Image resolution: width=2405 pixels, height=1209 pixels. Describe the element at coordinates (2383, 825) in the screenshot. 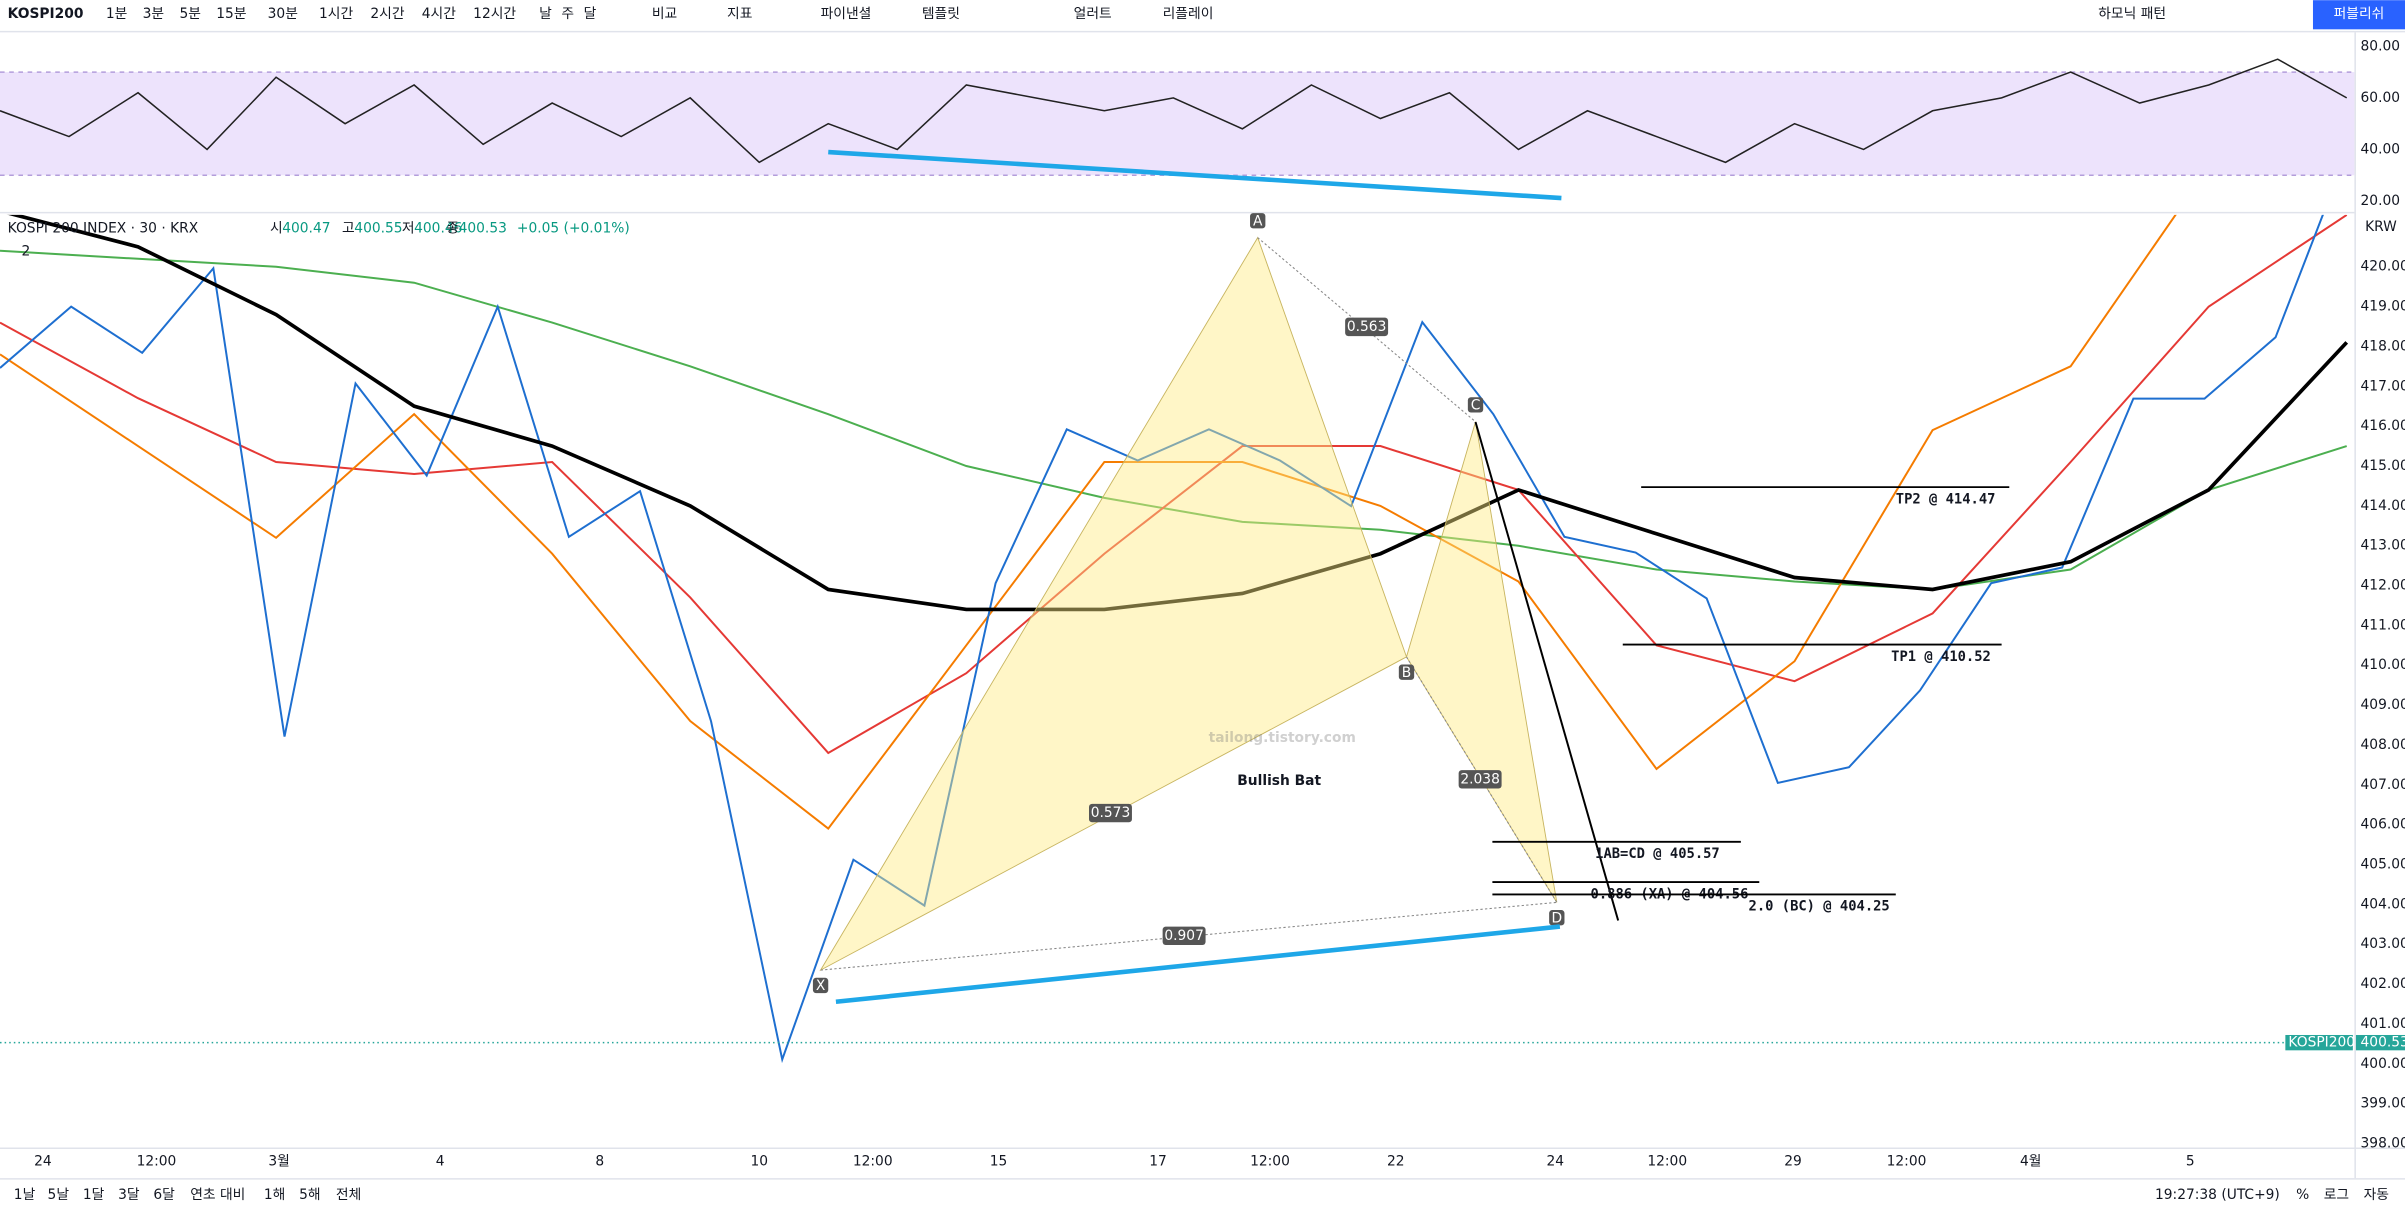

I see `y-tick-label: 406.00` at that location.